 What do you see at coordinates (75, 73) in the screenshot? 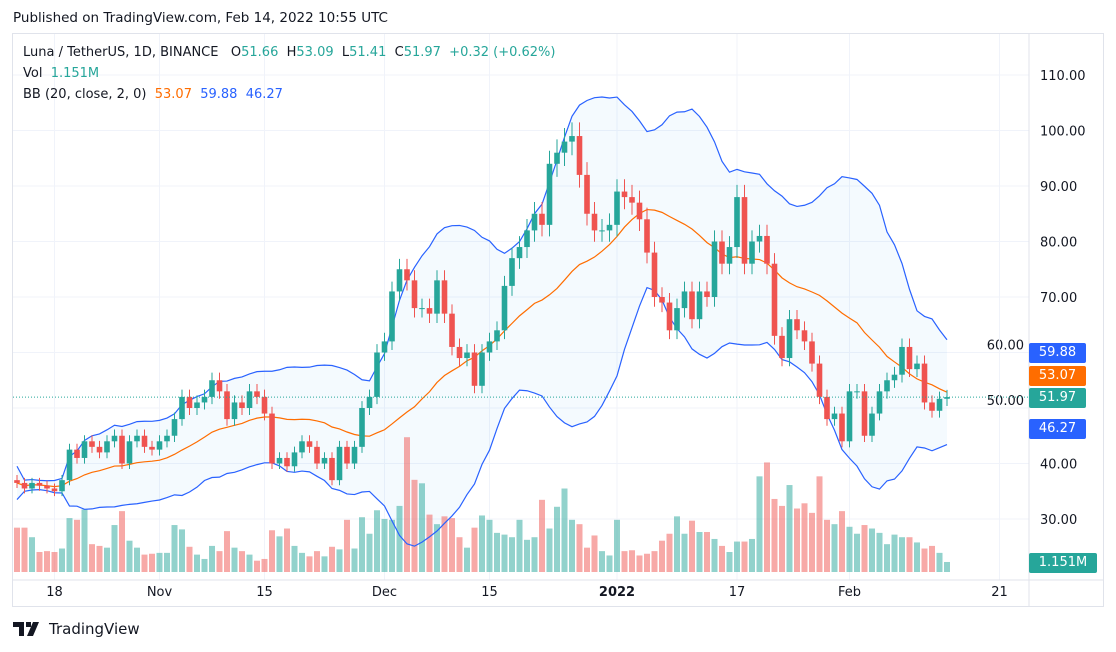
I see `volume-value: 1.151M` at bounding box center [75, 73].